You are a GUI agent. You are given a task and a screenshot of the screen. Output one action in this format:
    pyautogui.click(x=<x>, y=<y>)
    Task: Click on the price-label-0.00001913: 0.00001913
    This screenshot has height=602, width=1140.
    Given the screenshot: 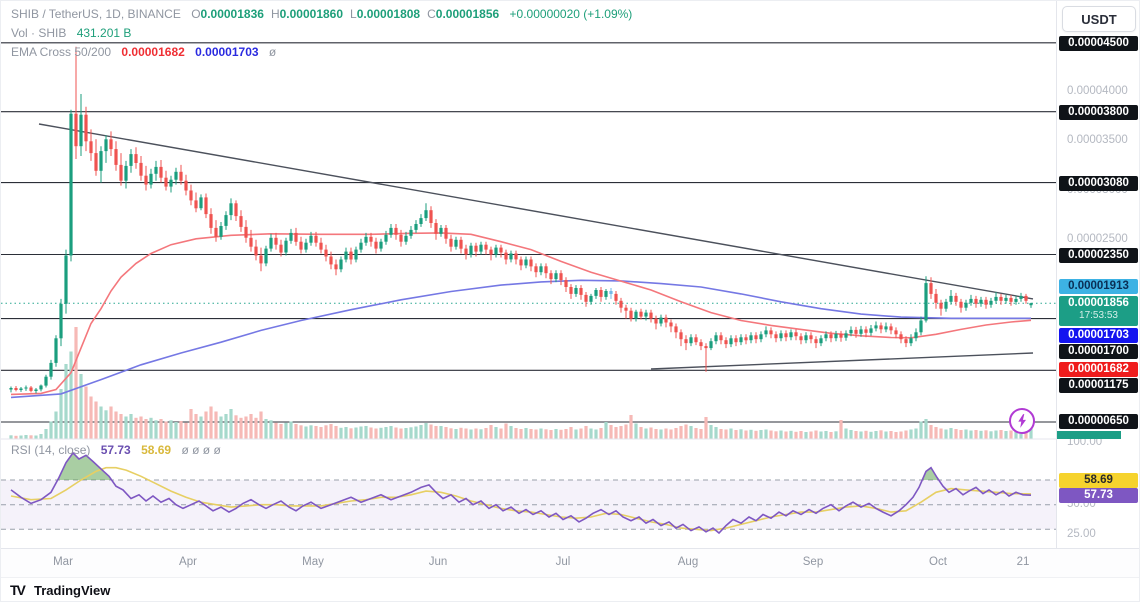 What is the action you would take?
    pyautogui.click(x=1098, y=286)
    